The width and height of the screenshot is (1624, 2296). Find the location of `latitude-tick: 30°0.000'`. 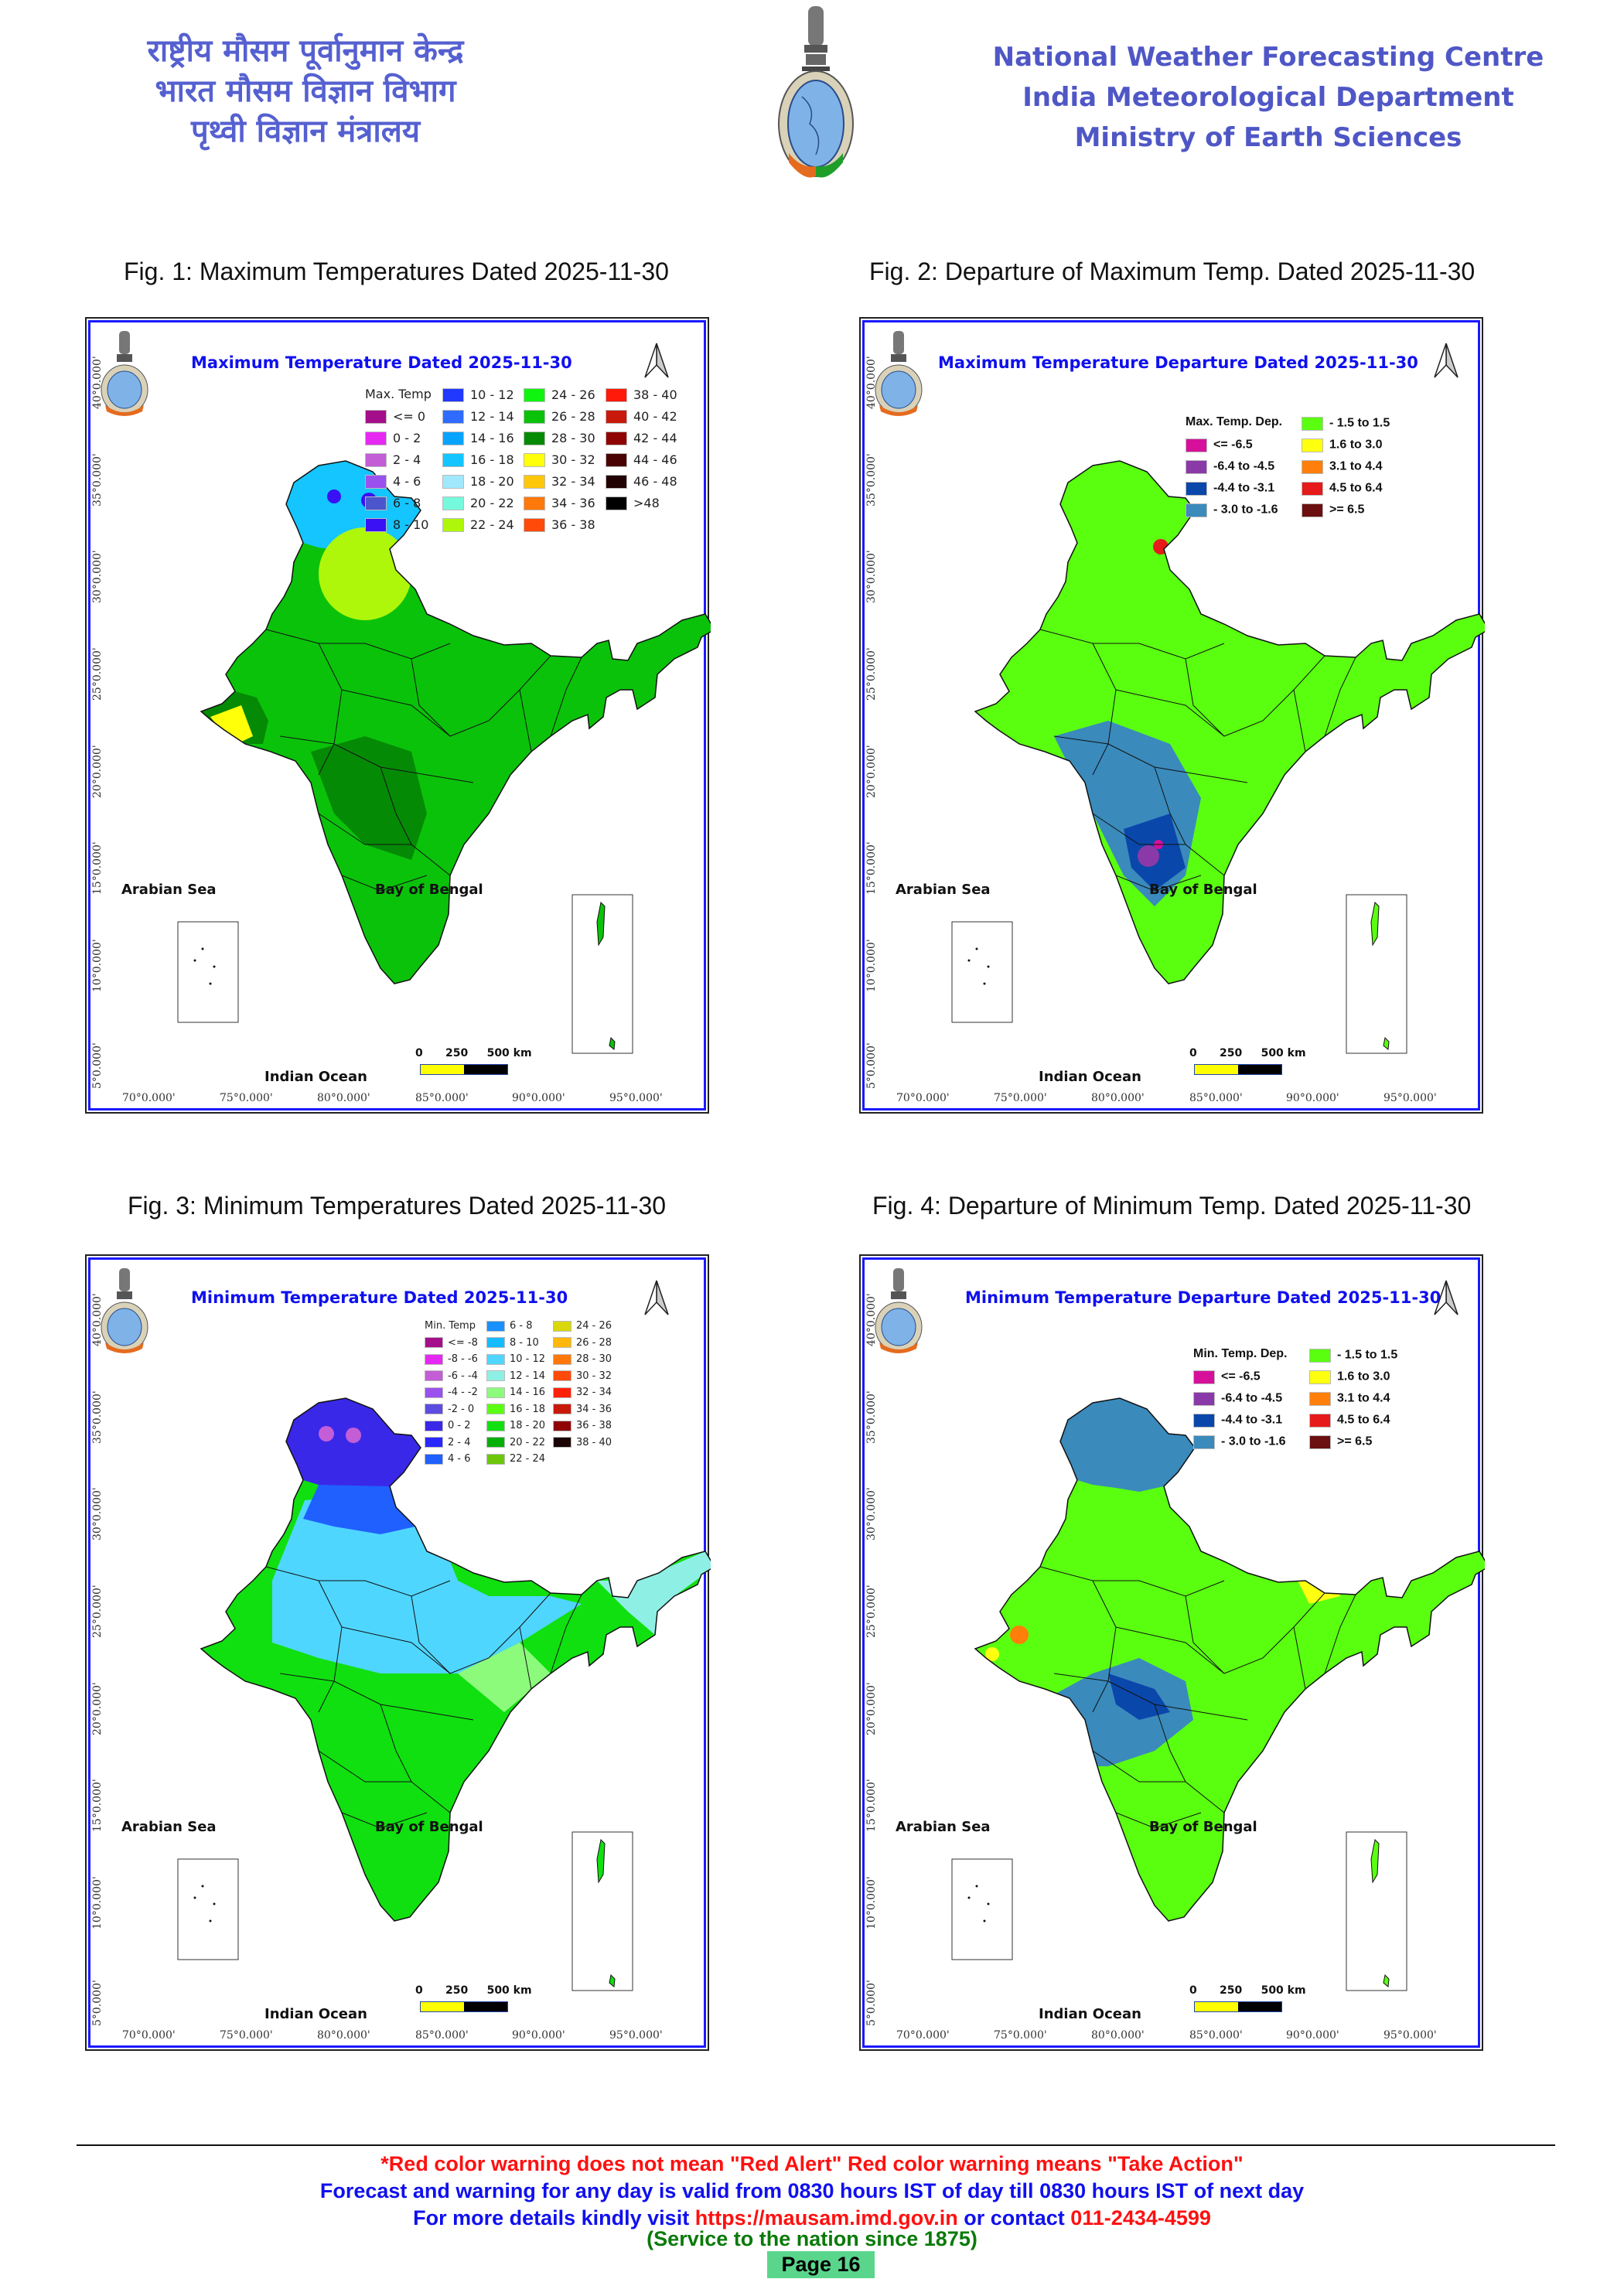

latitude-tick: 30°0.000' is located at coordinates (871, 1513).